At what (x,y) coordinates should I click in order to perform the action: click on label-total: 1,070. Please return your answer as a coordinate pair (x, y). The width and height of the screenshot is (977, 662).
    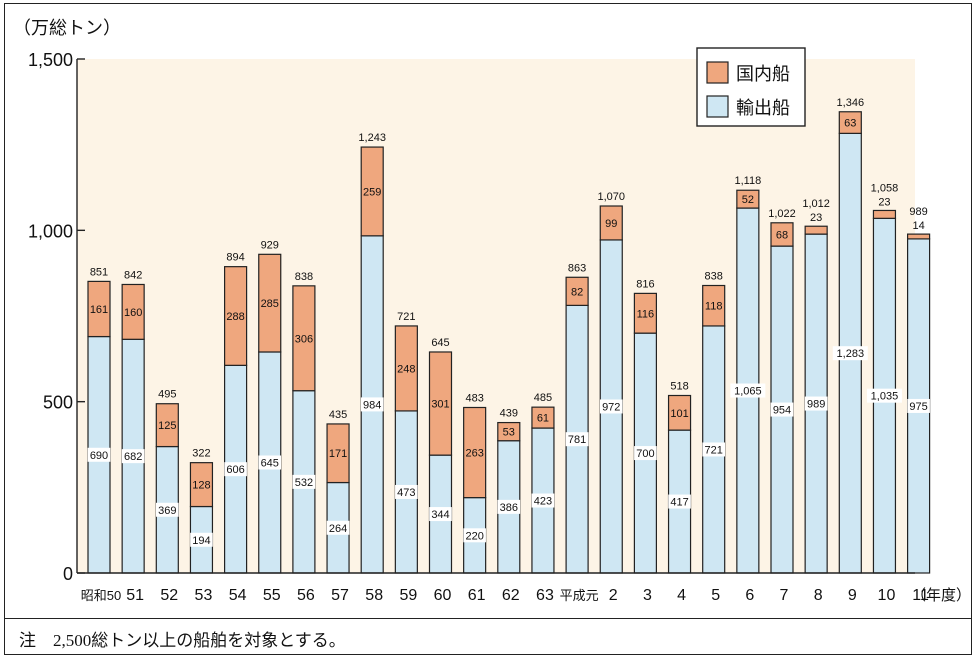
    Looking at the image, I should click on (611, 197).